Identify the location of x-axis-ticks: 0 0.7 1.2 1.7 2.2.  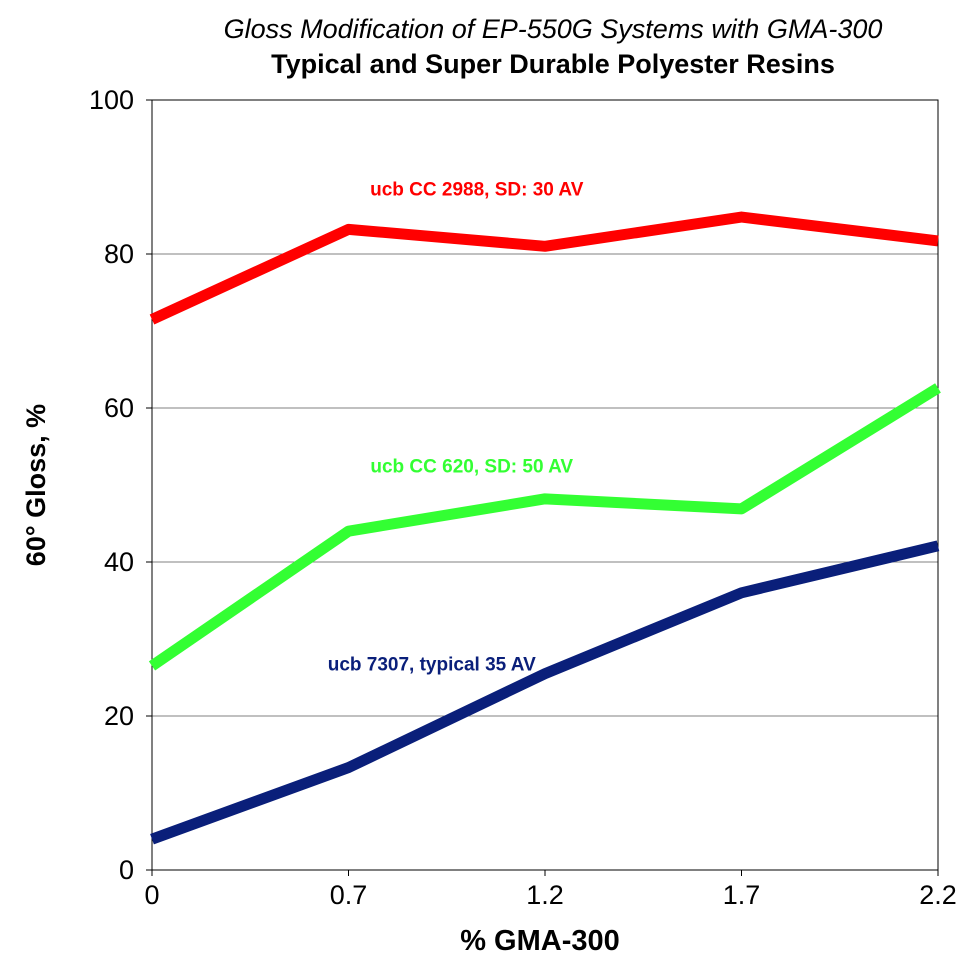
(550, 890).